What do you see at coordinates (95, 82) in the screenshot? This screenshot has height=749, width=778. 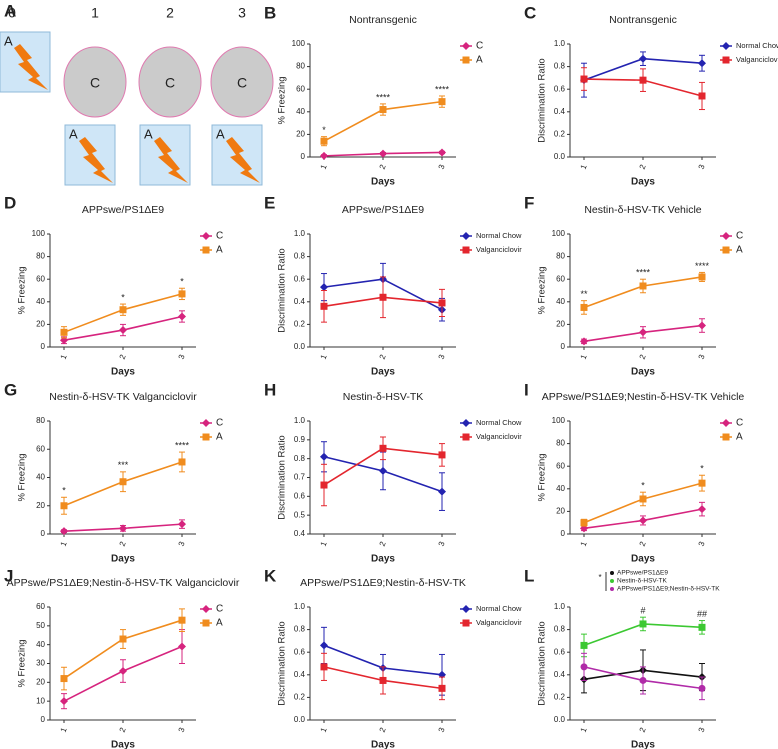 I see `neutral-context` at bounding box center [95, 82].